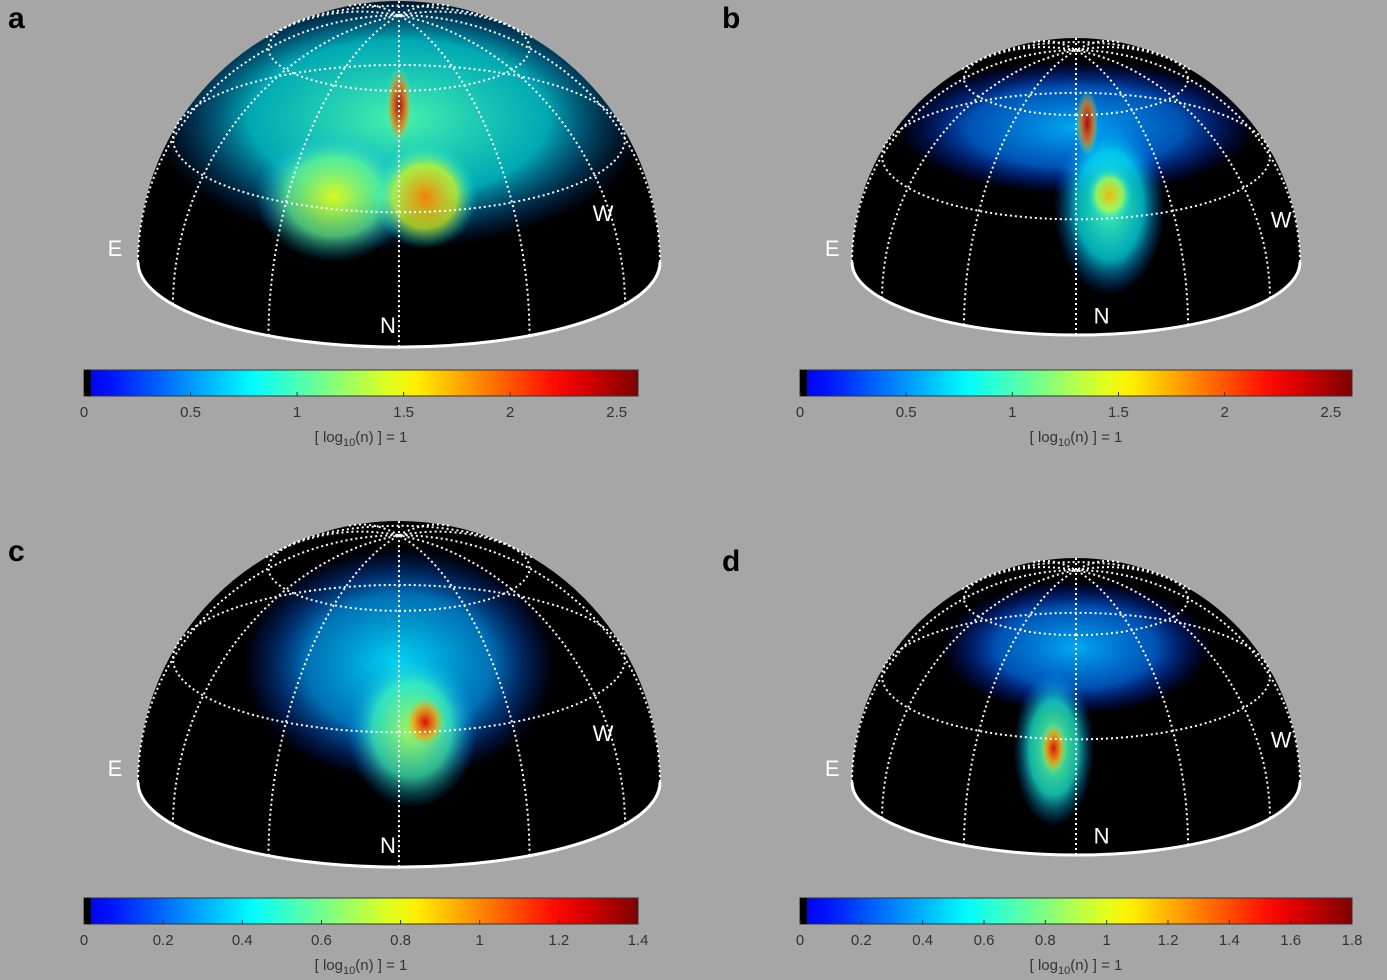 The width and height of the screenshot is (1387, 980). I want to click on panel-letter: d, so click(731, 561).